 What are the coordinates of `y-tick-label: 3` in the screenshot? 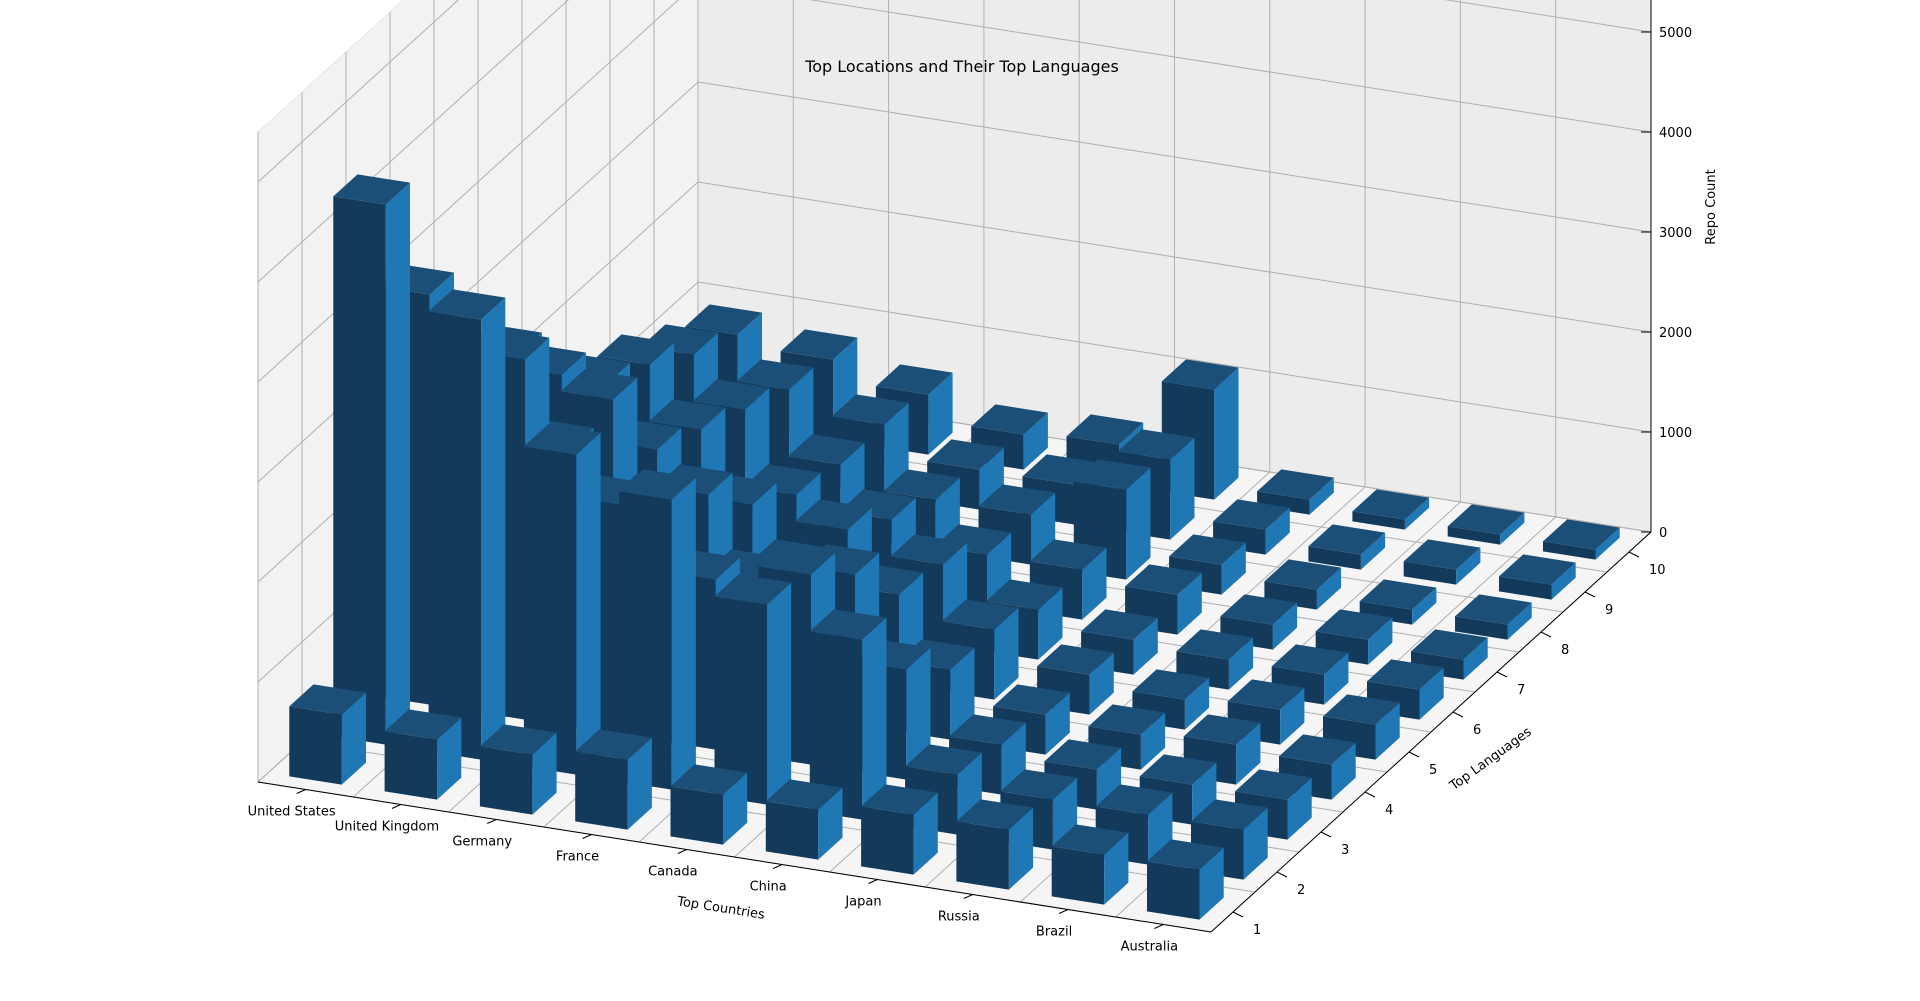 It's located at (1345, 850).